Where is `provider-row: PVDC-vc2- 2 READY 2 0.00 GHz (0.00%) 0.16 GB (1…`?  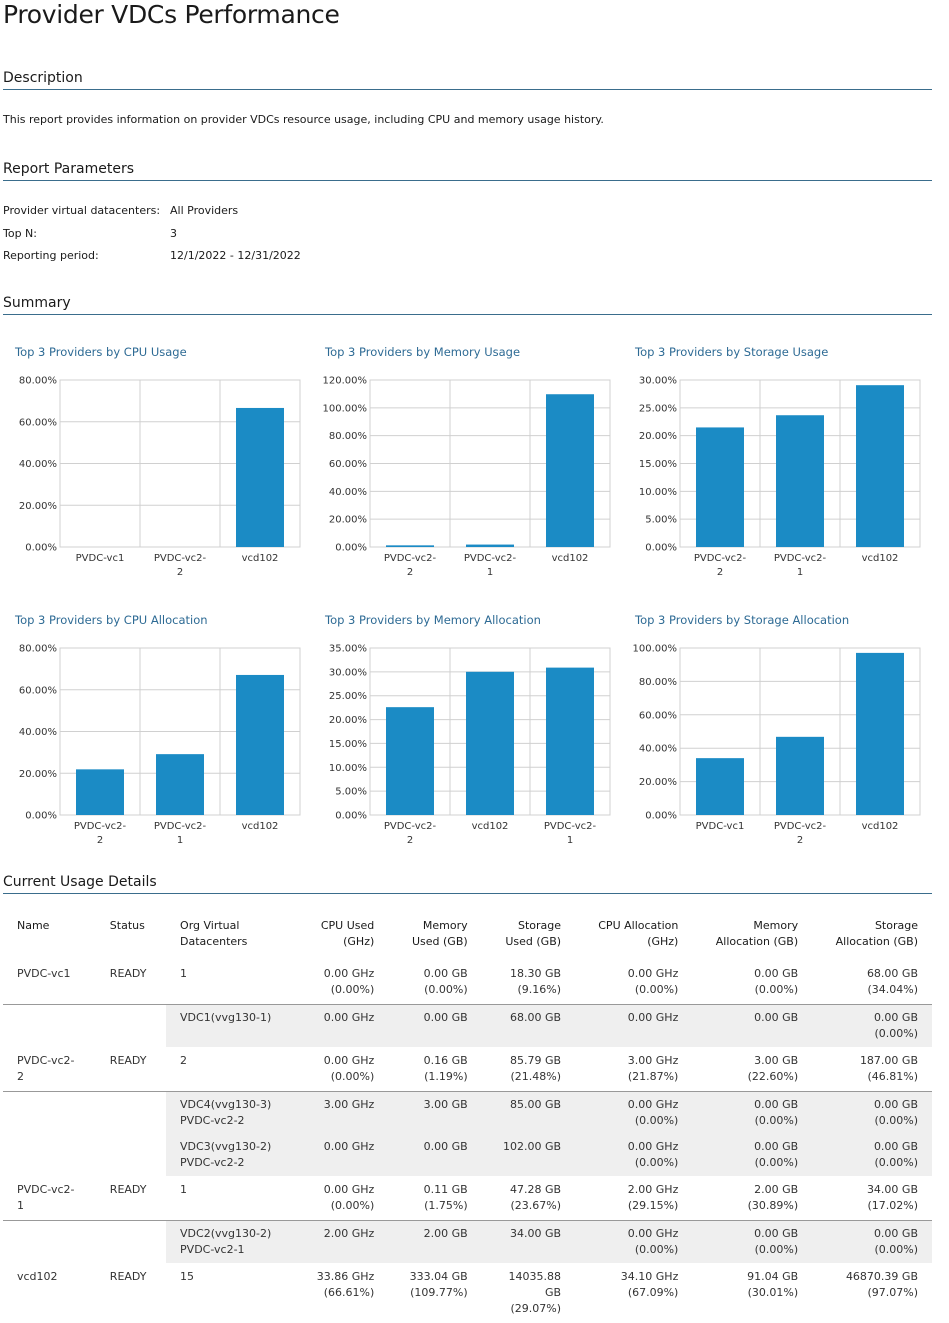 provider-row: PVDC-vc2- 2 READY 2 0.00 GHz (0.00%) 0.16 GB (1… is located at coordinates (467, 1069).